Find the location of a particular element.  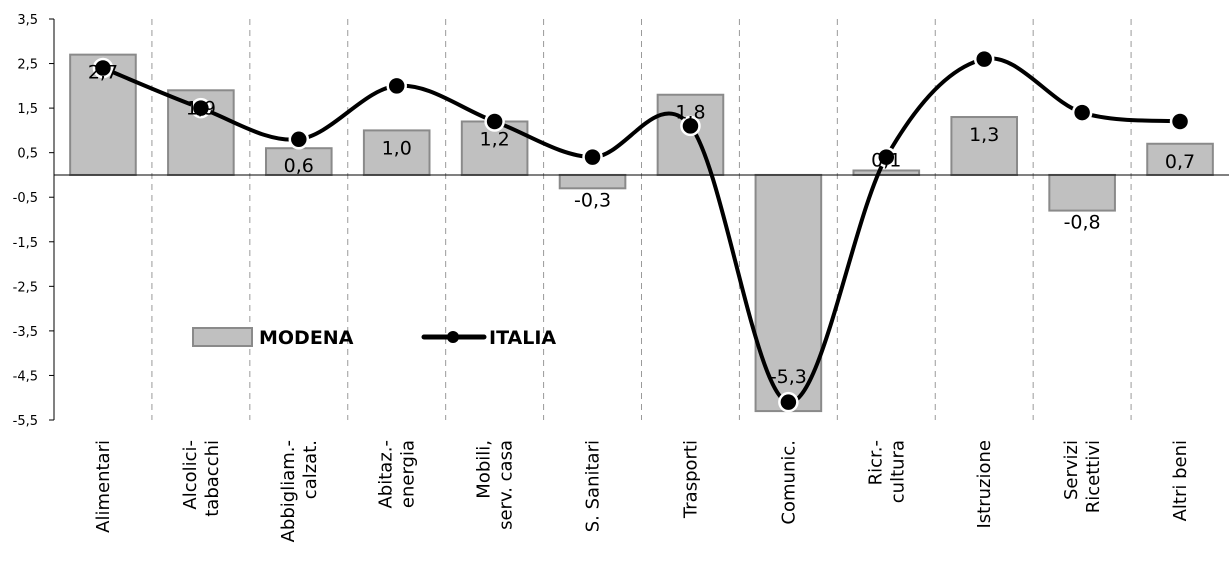

data-label-modena: 2,7 is located at coordinates (103, 73).